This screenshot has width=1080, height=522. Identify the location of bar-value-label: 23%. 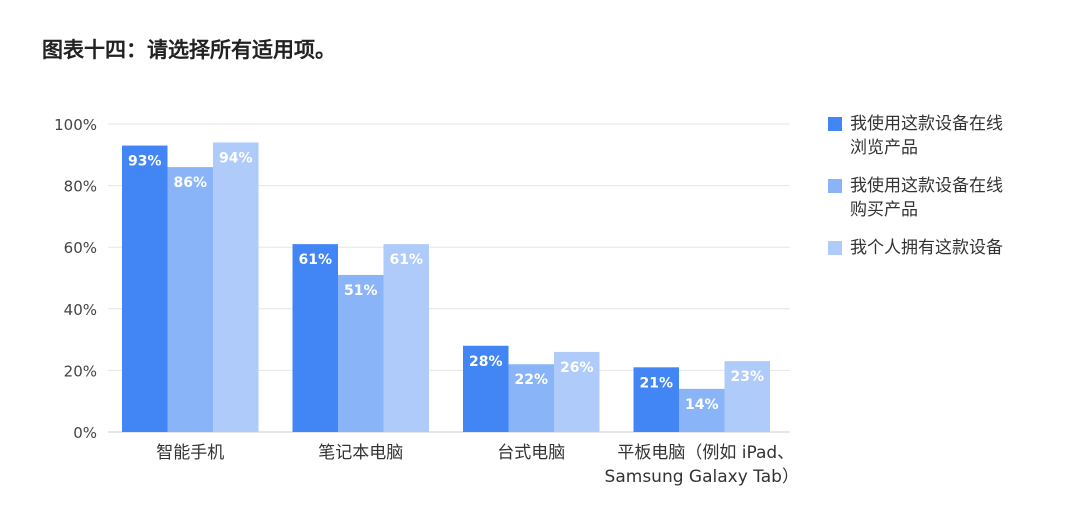
(747, 377).